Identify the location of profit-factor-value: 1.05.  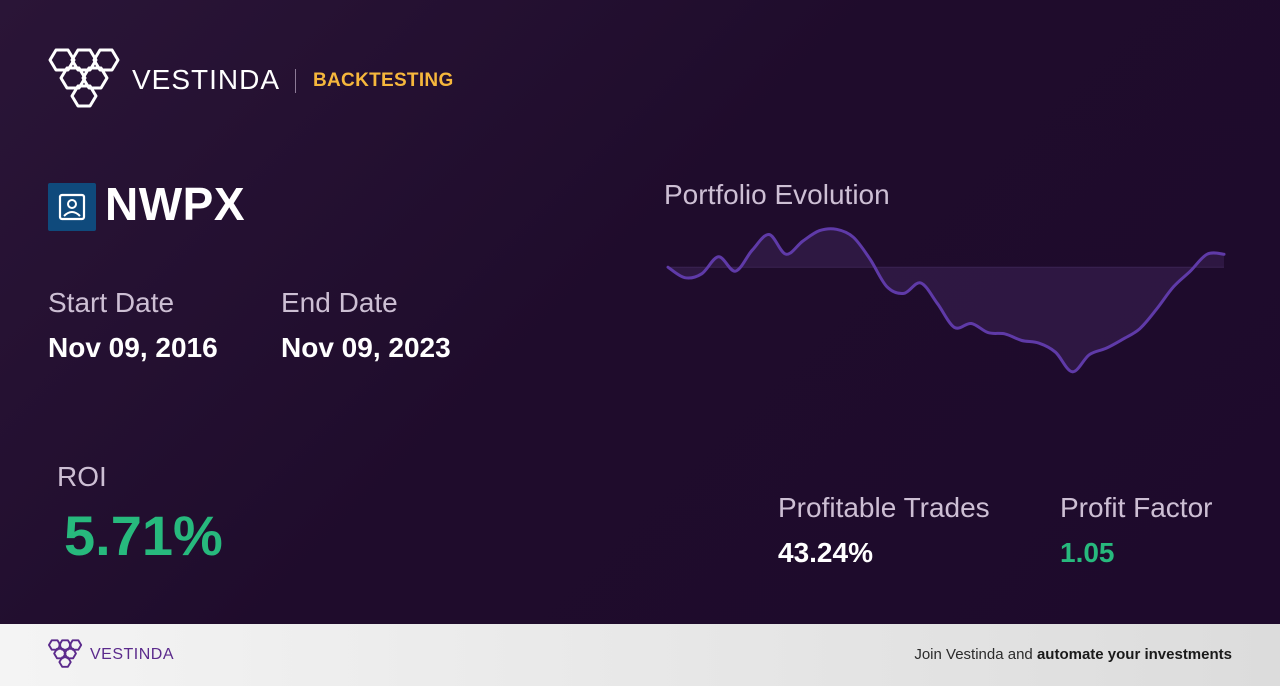
(1087, 552).